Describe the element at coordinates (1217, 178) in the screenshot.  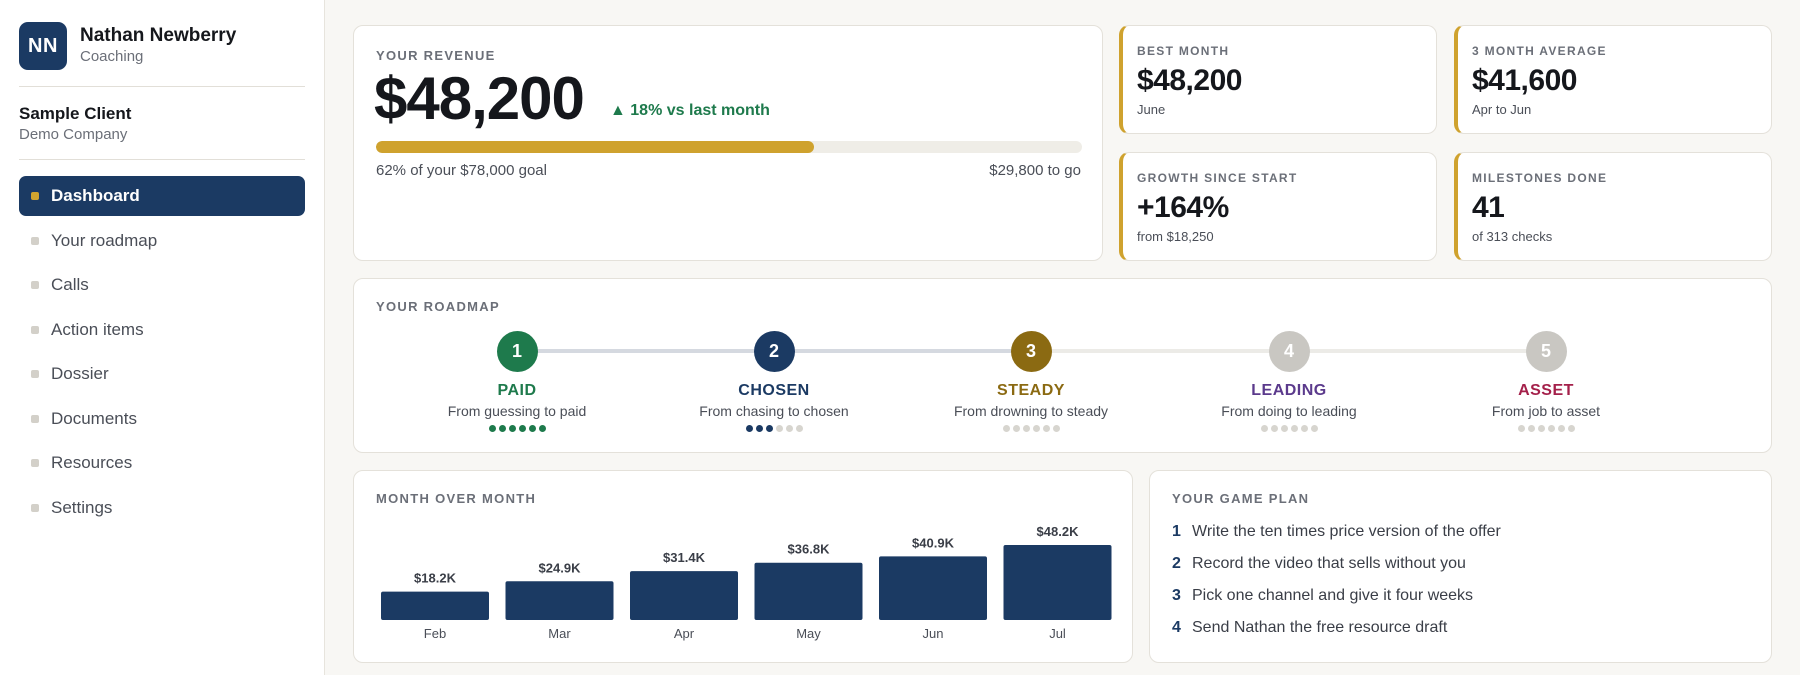
I see `stat-label: GROWTH SINCE START` at that location.